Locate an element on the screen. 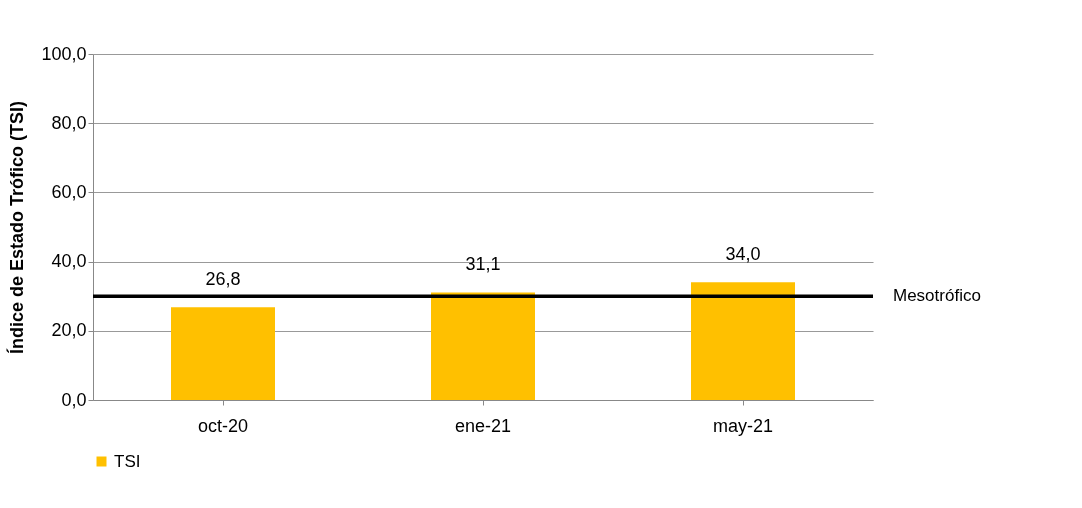 The width and height of the screenshot is (1082, 508). y-tick-label: 100,0 is located at coordinates (64, 53).